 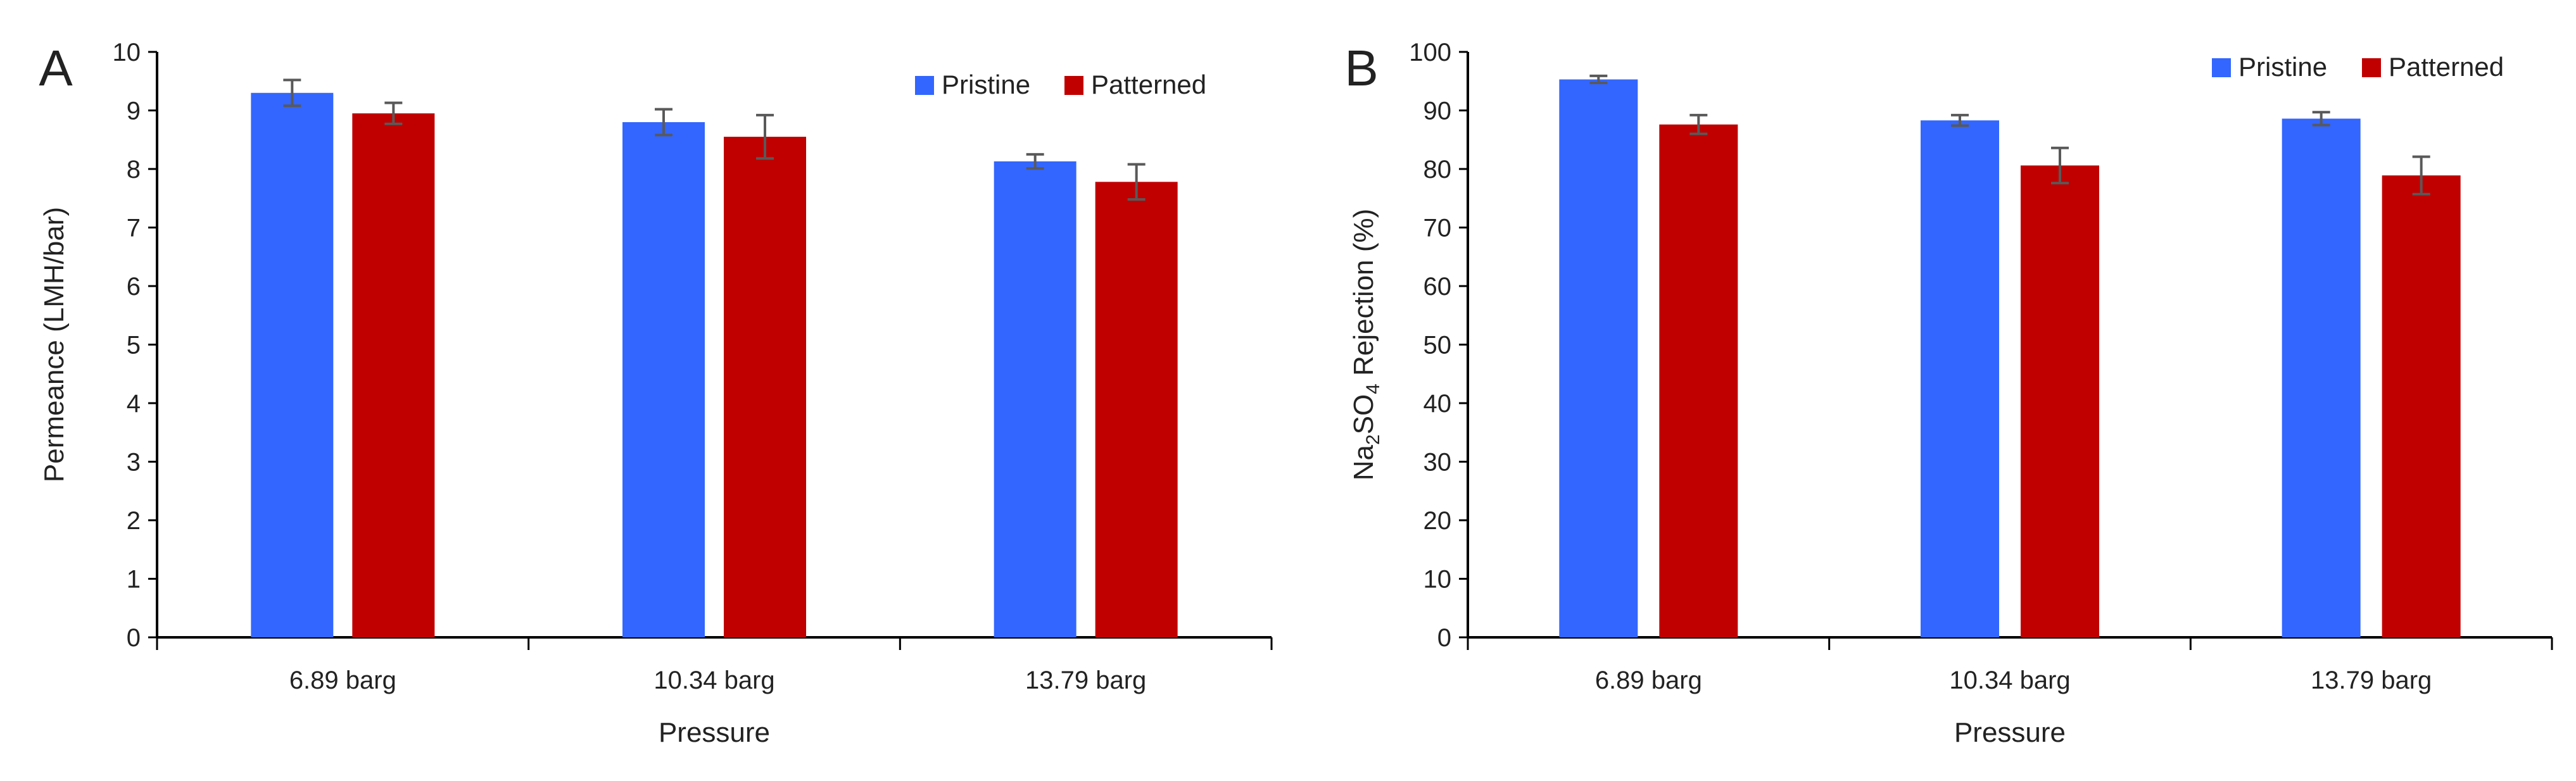 I want to click on y-tick-label: 5, so click(x=134, y=345).